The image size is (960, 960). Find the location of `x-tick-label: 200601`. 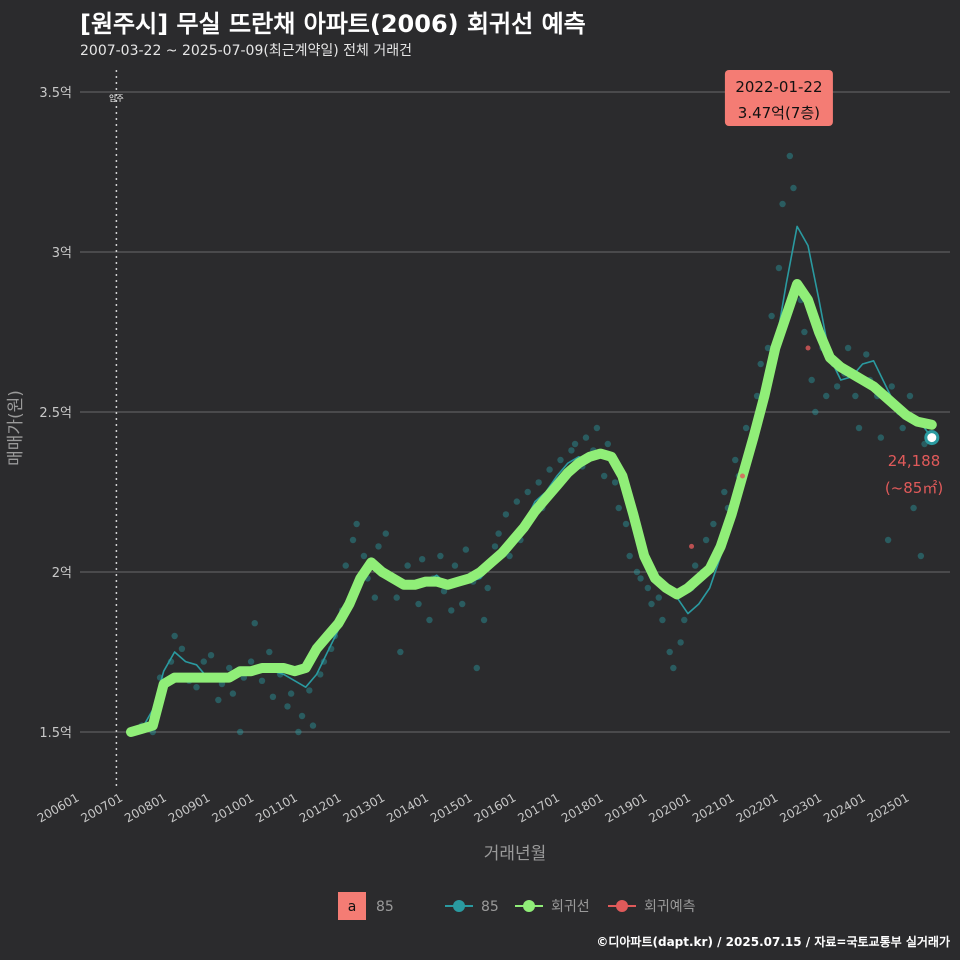

x-tick-label: 200601 is located at coordinates (58, 807).